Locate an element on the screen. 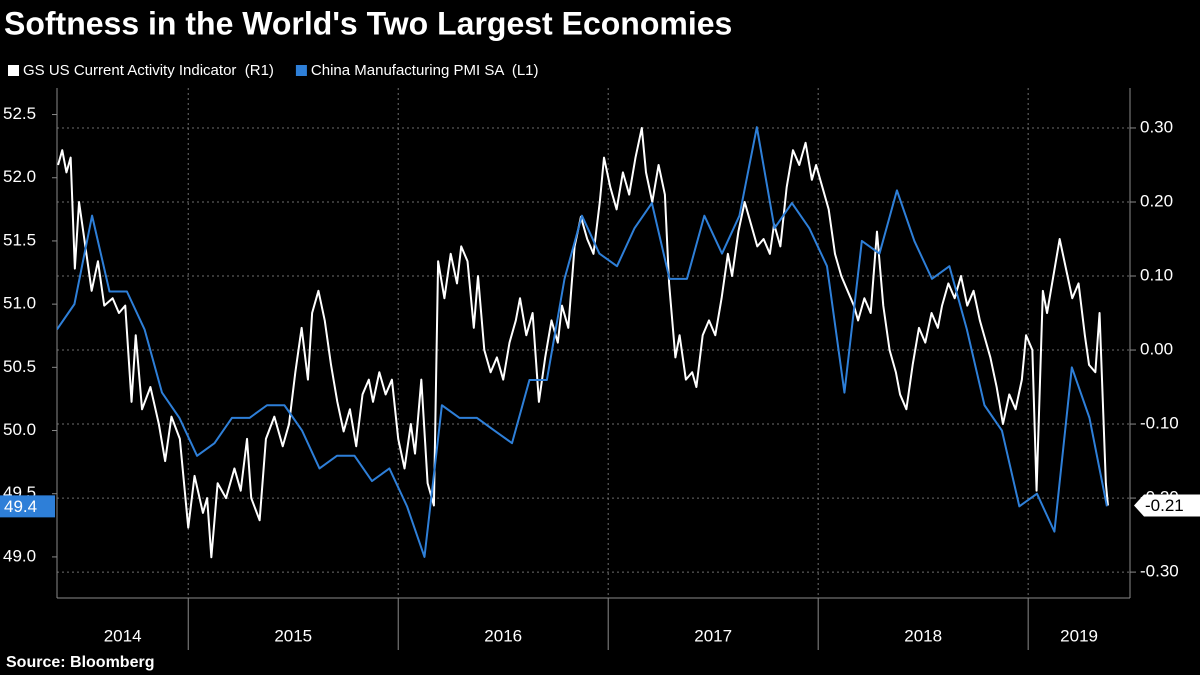 The width and height of the screenshot is (1200, 675). y2-tick-label: 0.30 is located at coordinates (1156, 126).